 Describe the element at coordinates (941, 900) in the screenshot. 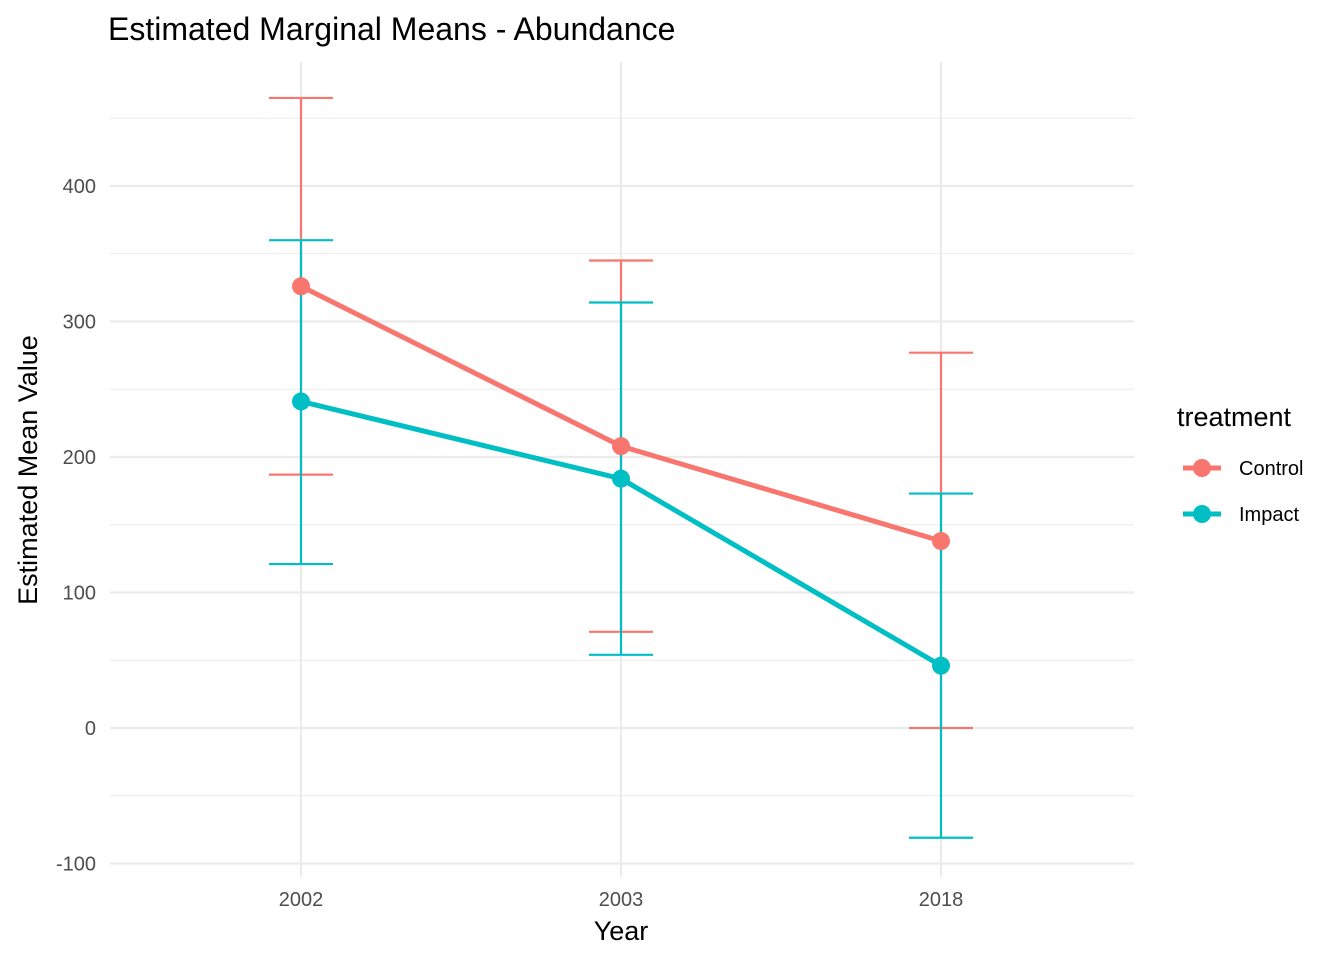

I see `x-tick-label: 2018` at that location.